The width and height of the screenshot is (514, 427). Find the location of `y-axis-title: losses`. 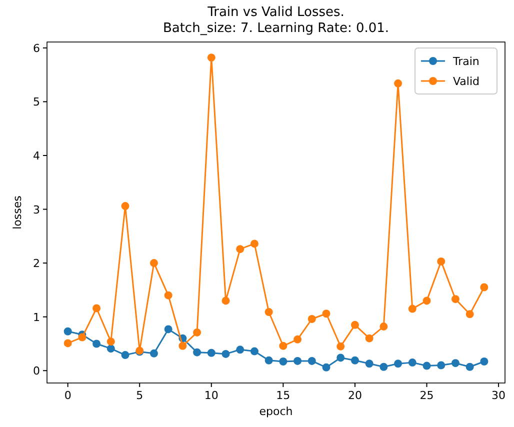

y-axis-title: losses is located at coordinates (17, 212).